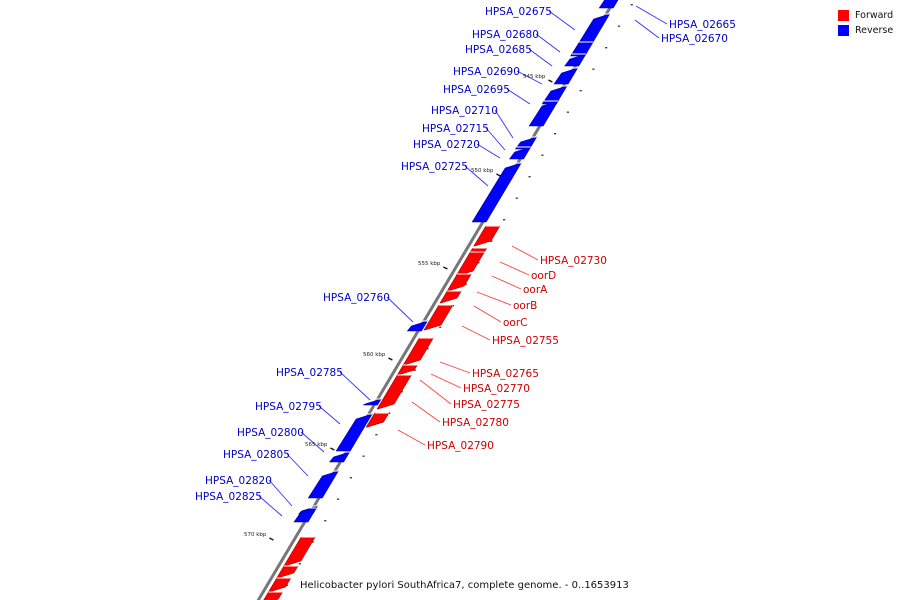 The image size is (900, 600). I want to click on gene-label-HPSA_02670: HPSA_02670, so click(694, 39).